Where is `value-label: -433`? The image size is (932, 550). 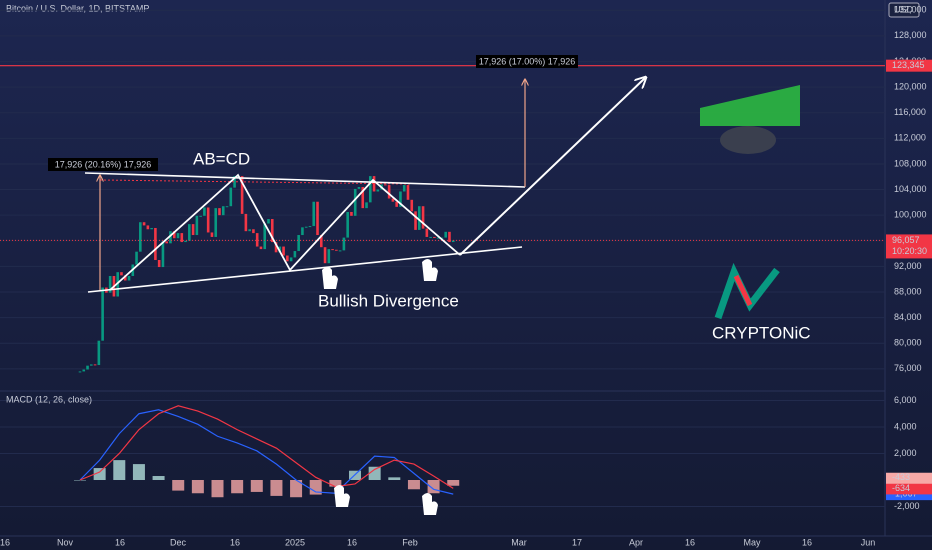
value-label: -433 is located at coordinates (901, 477).